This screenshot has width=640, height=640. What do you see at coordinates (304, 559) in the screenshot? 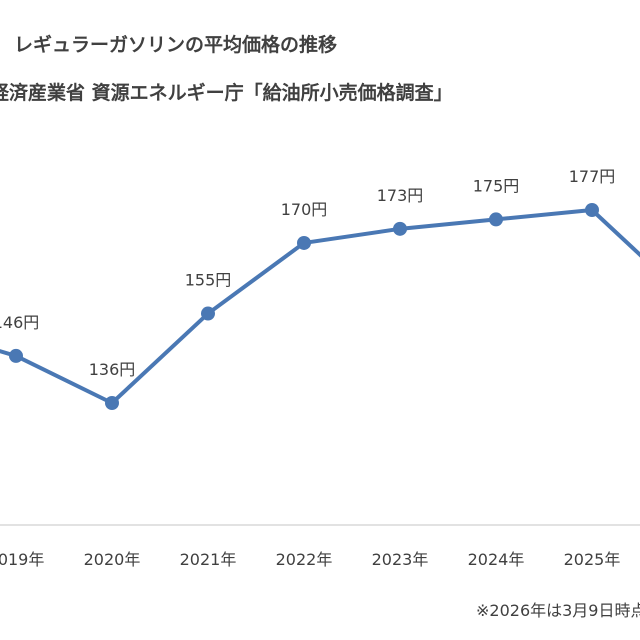
I see `x-tick-label: 2022年` at bounding box center [304, 559].